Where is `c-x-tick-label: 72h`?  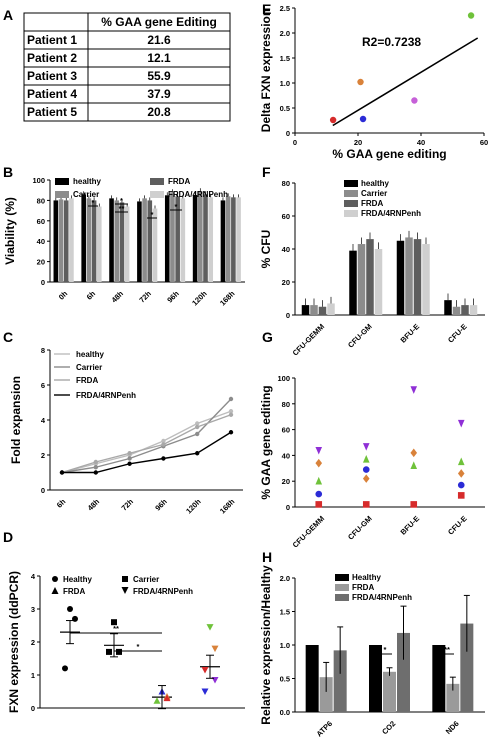
c-x-tick-label: 72h is located at coordinates (128, 505).